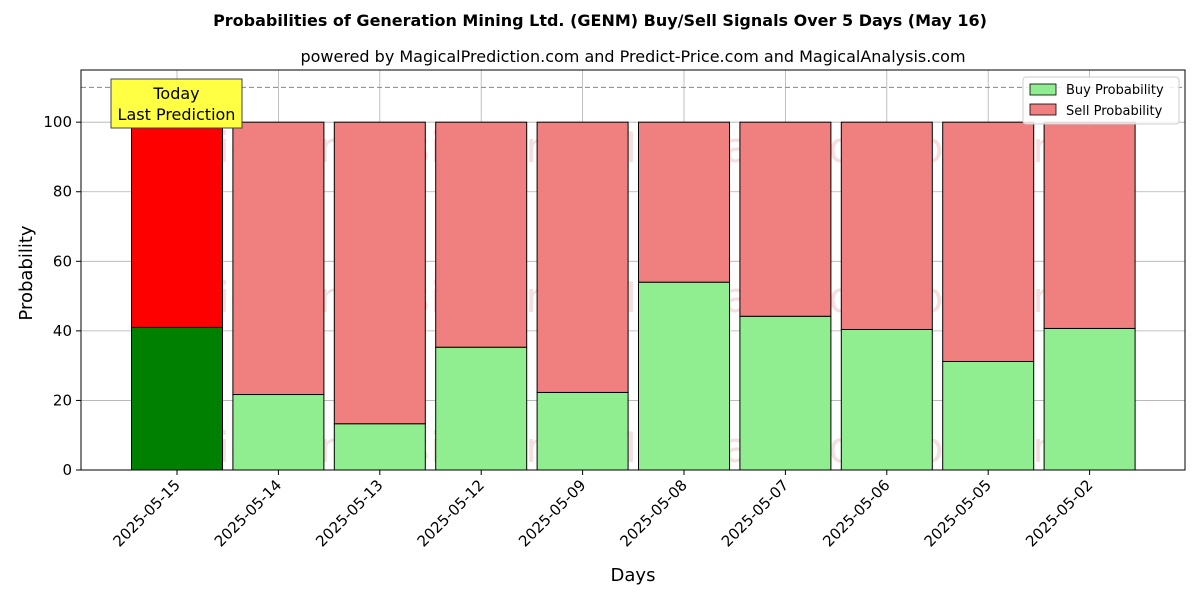 The image size is (1200, 600). Describe the element at coordinates (248, 513) in the screenshot. I see `x-tick-label-2025-05-14: 2025-05-14` at that location.